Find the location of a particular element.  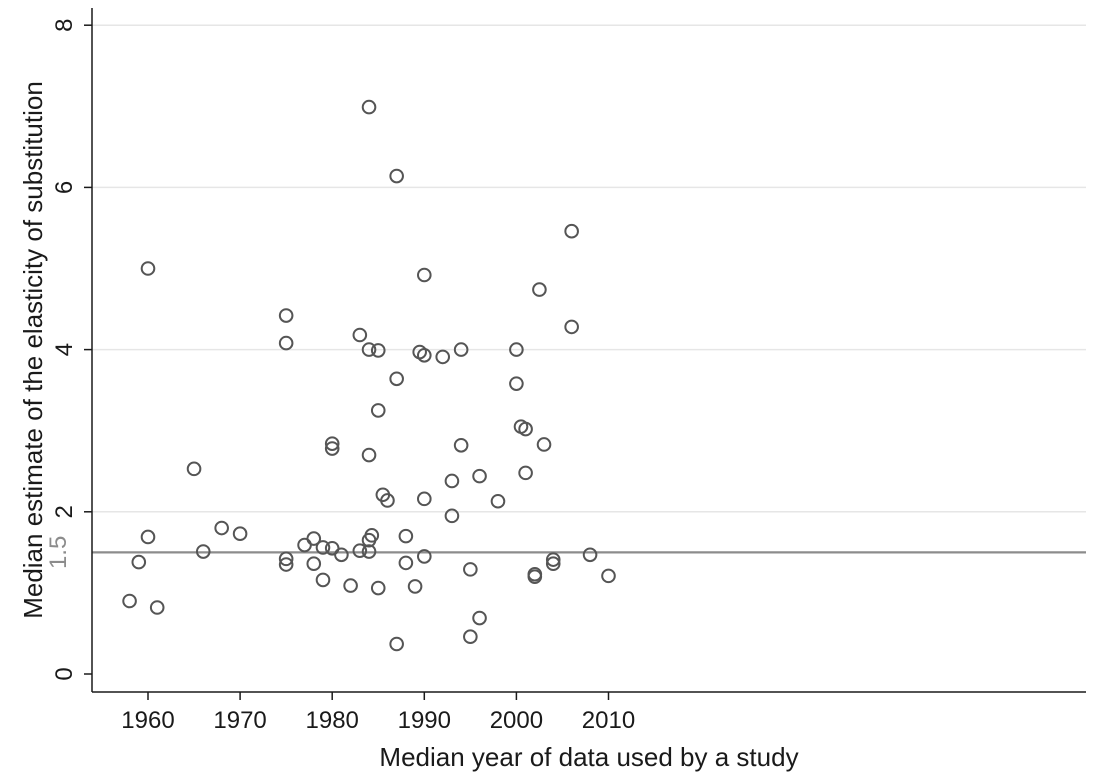

x-tick-label: 1990 is located at coordinates (424, 720).